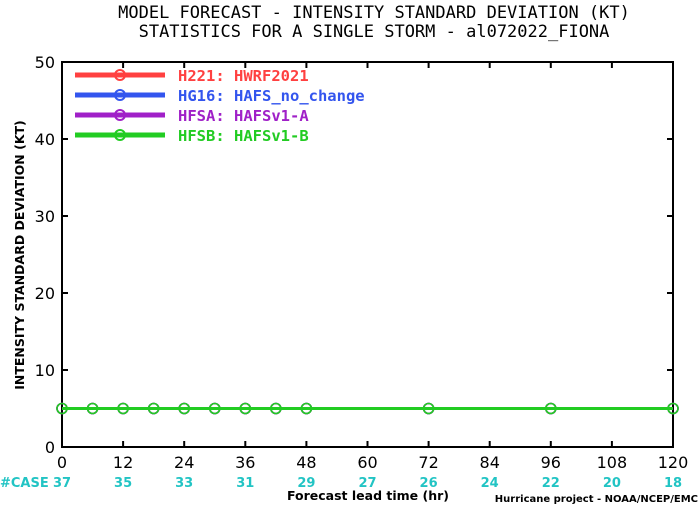 Image resolution: width=700 pixels, height=506 pixels. Describe the element at coordinates (123, 483) in the screenshot. I see `case-count: 35` at that location.